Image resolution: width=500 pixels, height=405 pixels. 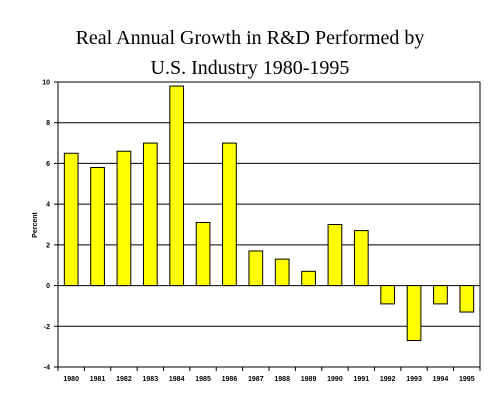 What do you see at coordinates (414, 313) in the screenshot?
I see `bar-1993` at bounding box center [414, 313].